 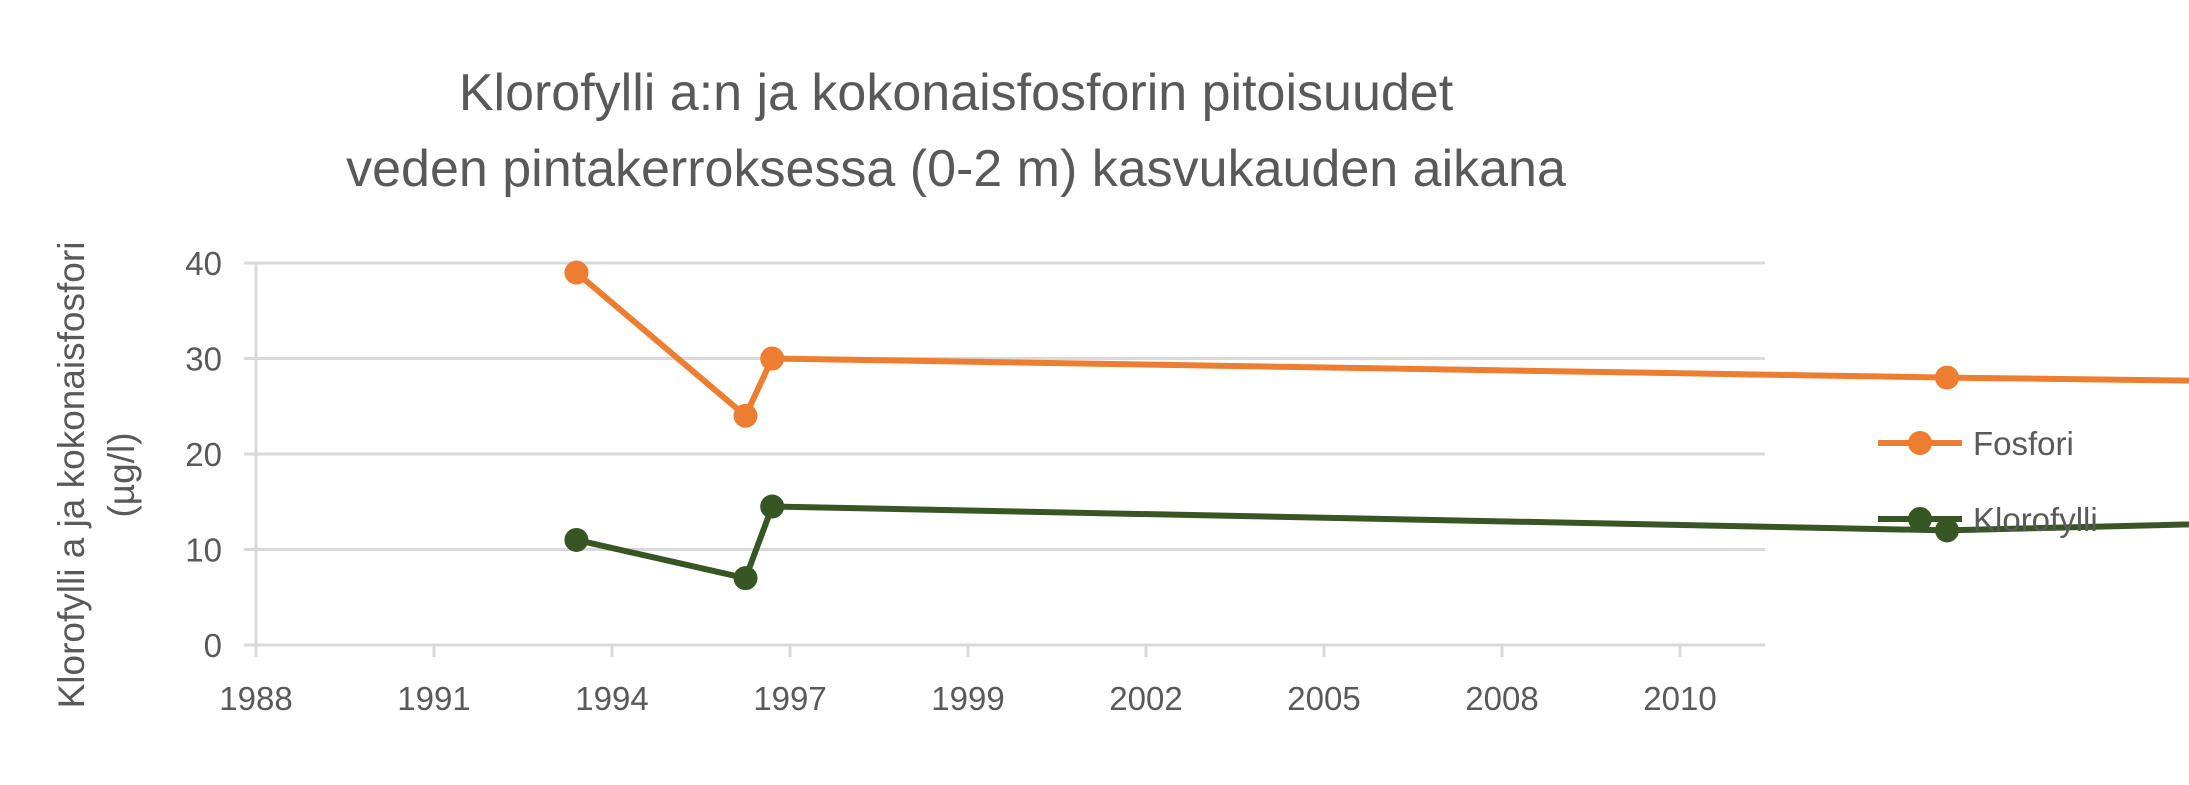 What do you see at coordinates (1920, 443) in the screenshot?
I see `legend-marker-fosfori` at bounding box center [1920, 443].